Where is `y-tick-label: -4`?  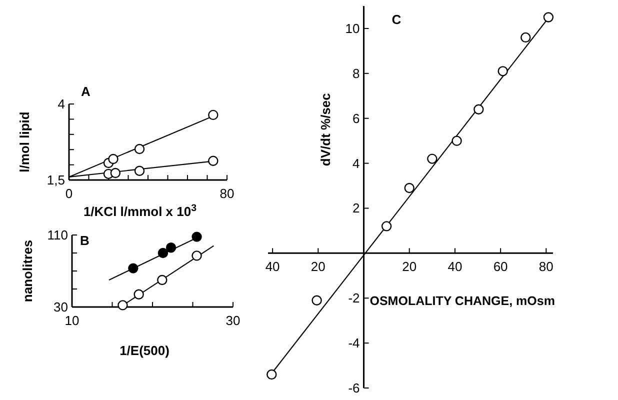 y-tick-label: -4 is located at coordinates (354, 343).